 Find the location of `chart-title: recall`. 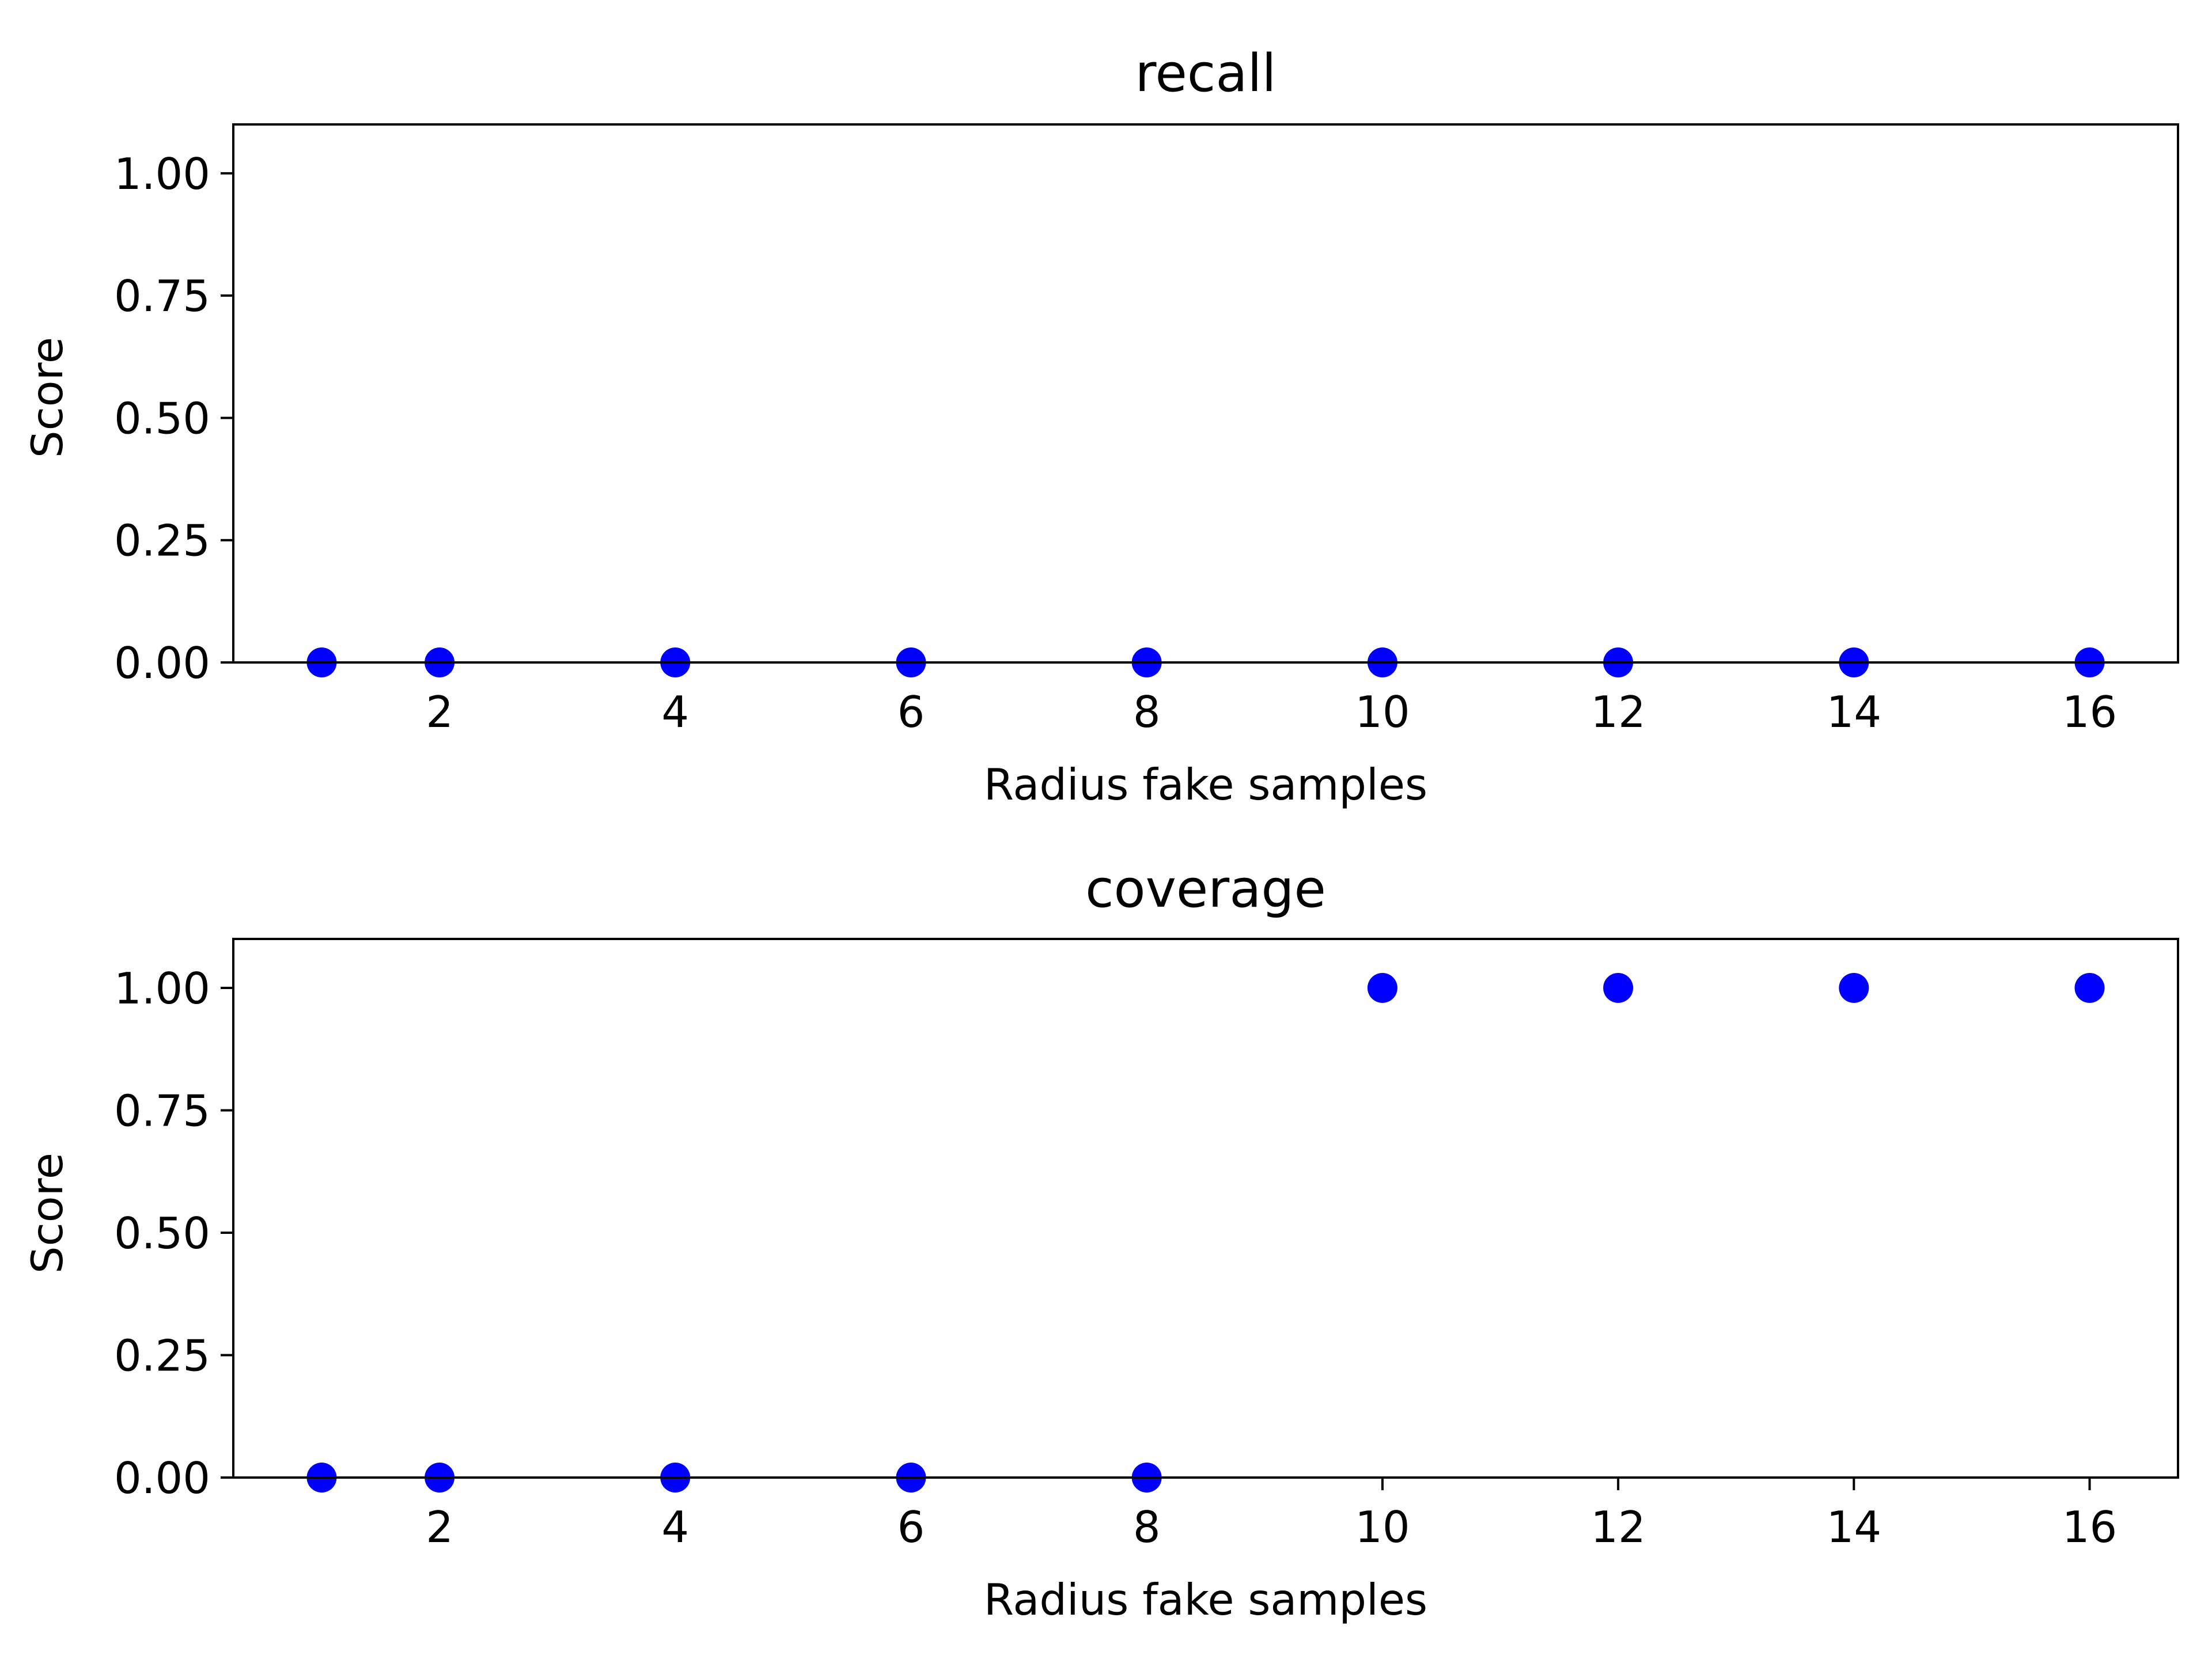

chart-title: recall is located at coordinates (1205, 73).